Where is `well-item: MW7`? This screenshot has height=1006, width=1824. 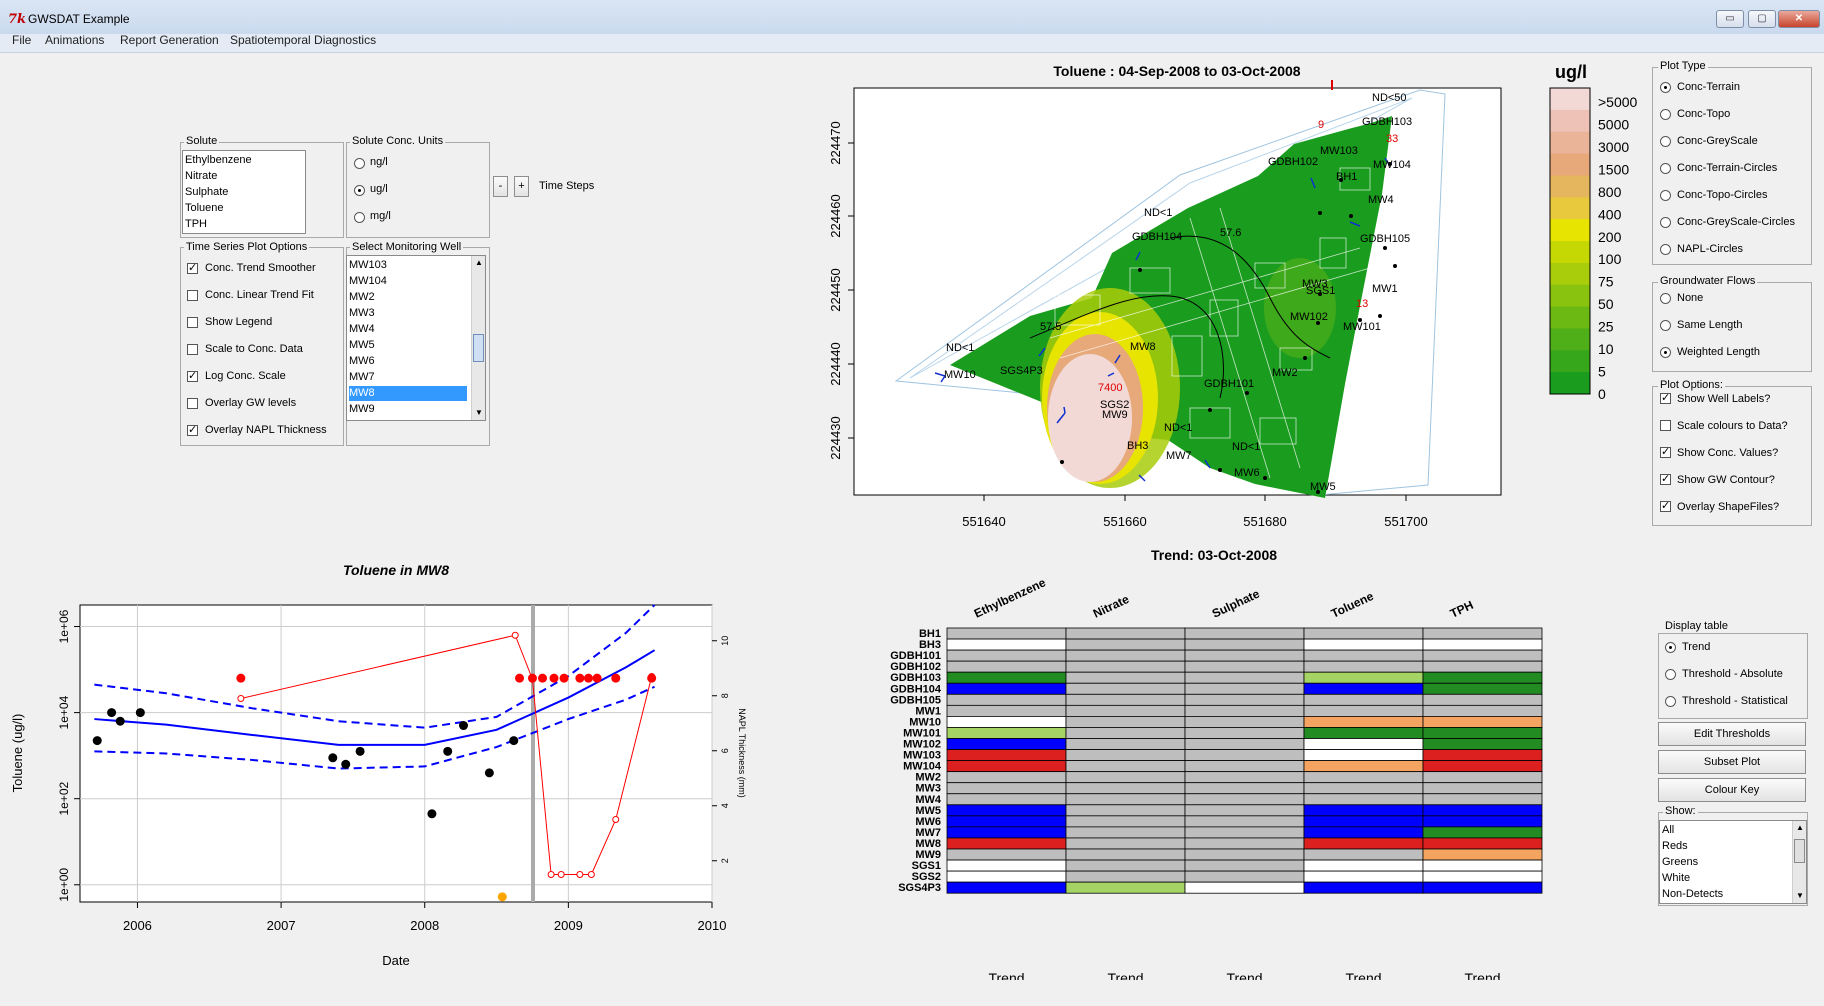 well-item: MW7 is located at coordinates (362, 377).